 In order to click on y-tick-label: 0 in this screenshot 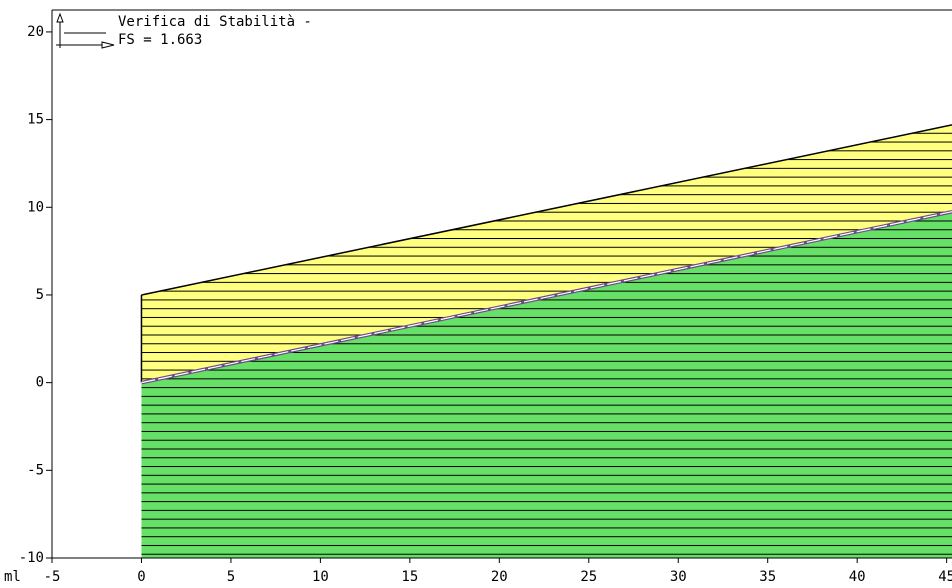, I will do `click(40, 383)`.